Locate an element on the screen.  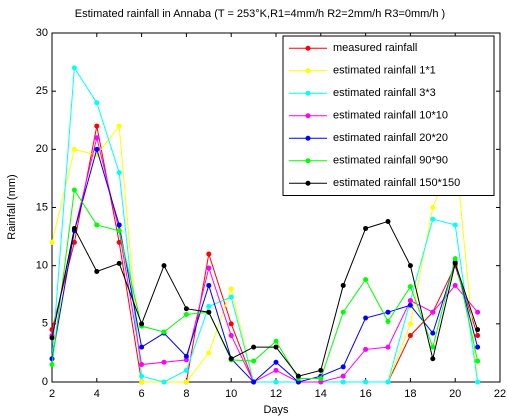
legend-label: estimated rainfall 10*10 is located at coordinates (390, 116).